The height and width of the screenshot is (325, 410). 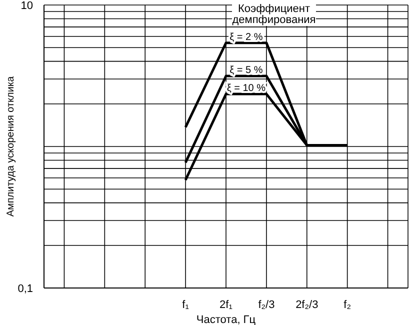 I want to click on x-tick-label: f₂/3, so click(x=266, y=305).